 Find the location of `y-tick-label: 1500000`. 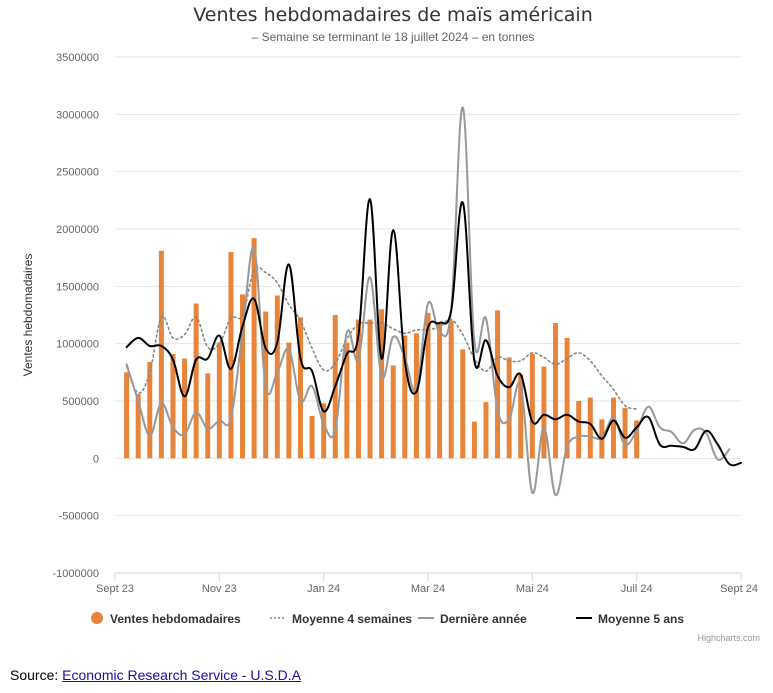

y-tick-label: 1500000 is located at coordinates (77, 287).